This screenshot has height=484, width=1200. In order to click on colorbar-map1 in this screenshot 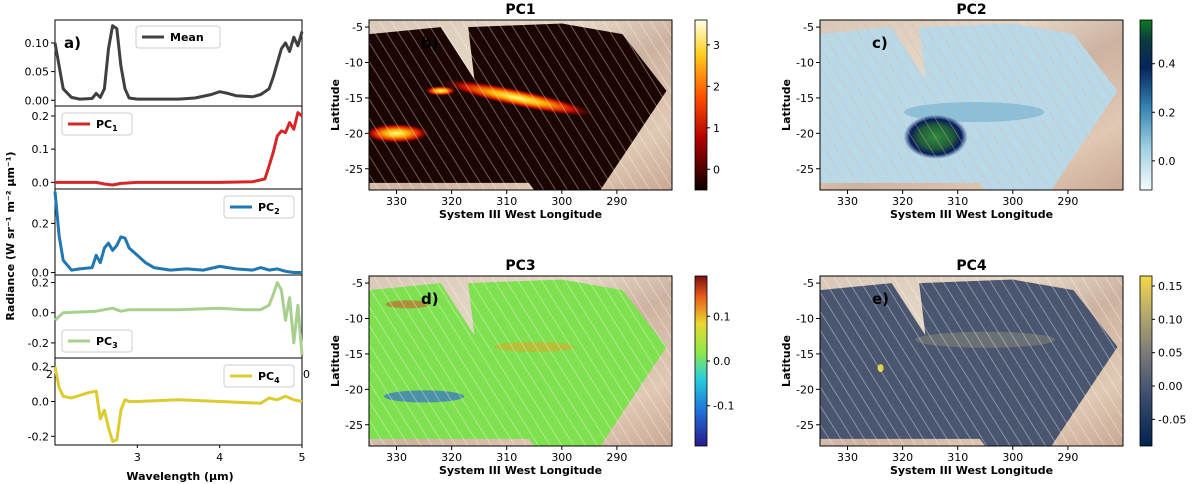, I will do `click(701, 105)`.